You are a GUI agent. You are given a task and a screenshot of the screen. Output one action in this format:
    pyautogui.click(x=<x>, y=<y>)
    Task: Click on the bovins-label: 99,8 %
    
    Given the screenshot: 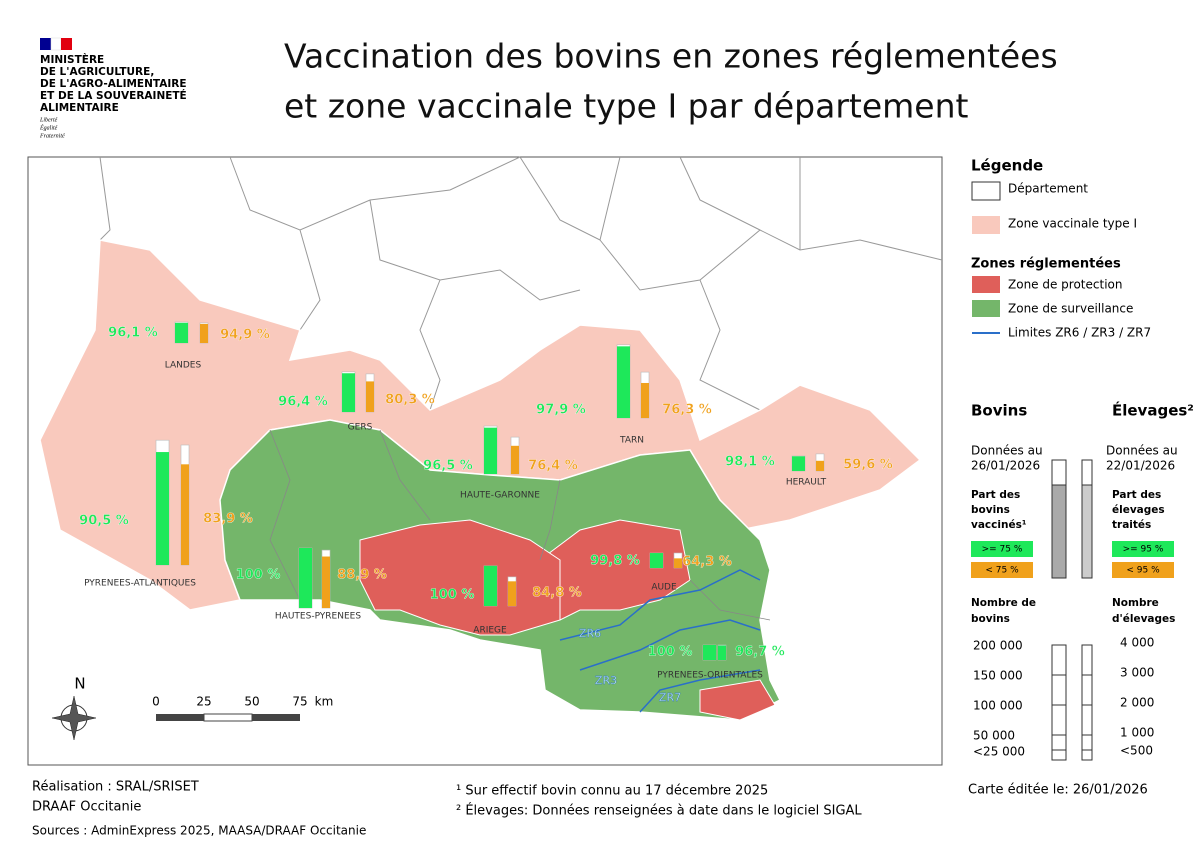 What is the action you would take?
    pyautogui.click(x=615, y=561)
    